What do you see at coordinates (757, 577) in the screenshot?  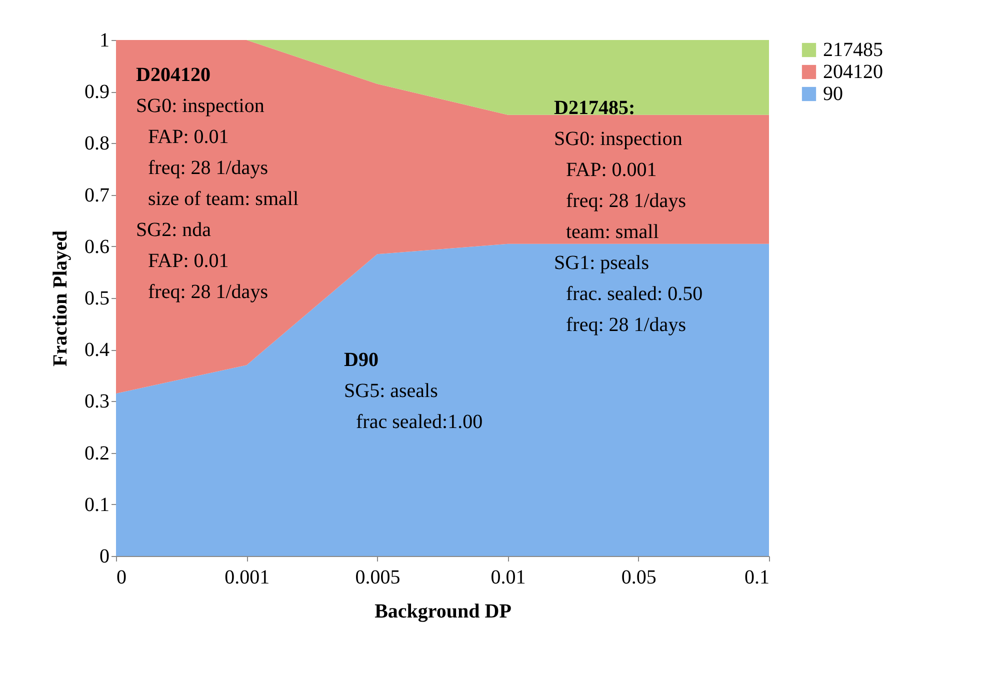 I see `x-tick-label: 0.1` at bounding box center [757, 577].